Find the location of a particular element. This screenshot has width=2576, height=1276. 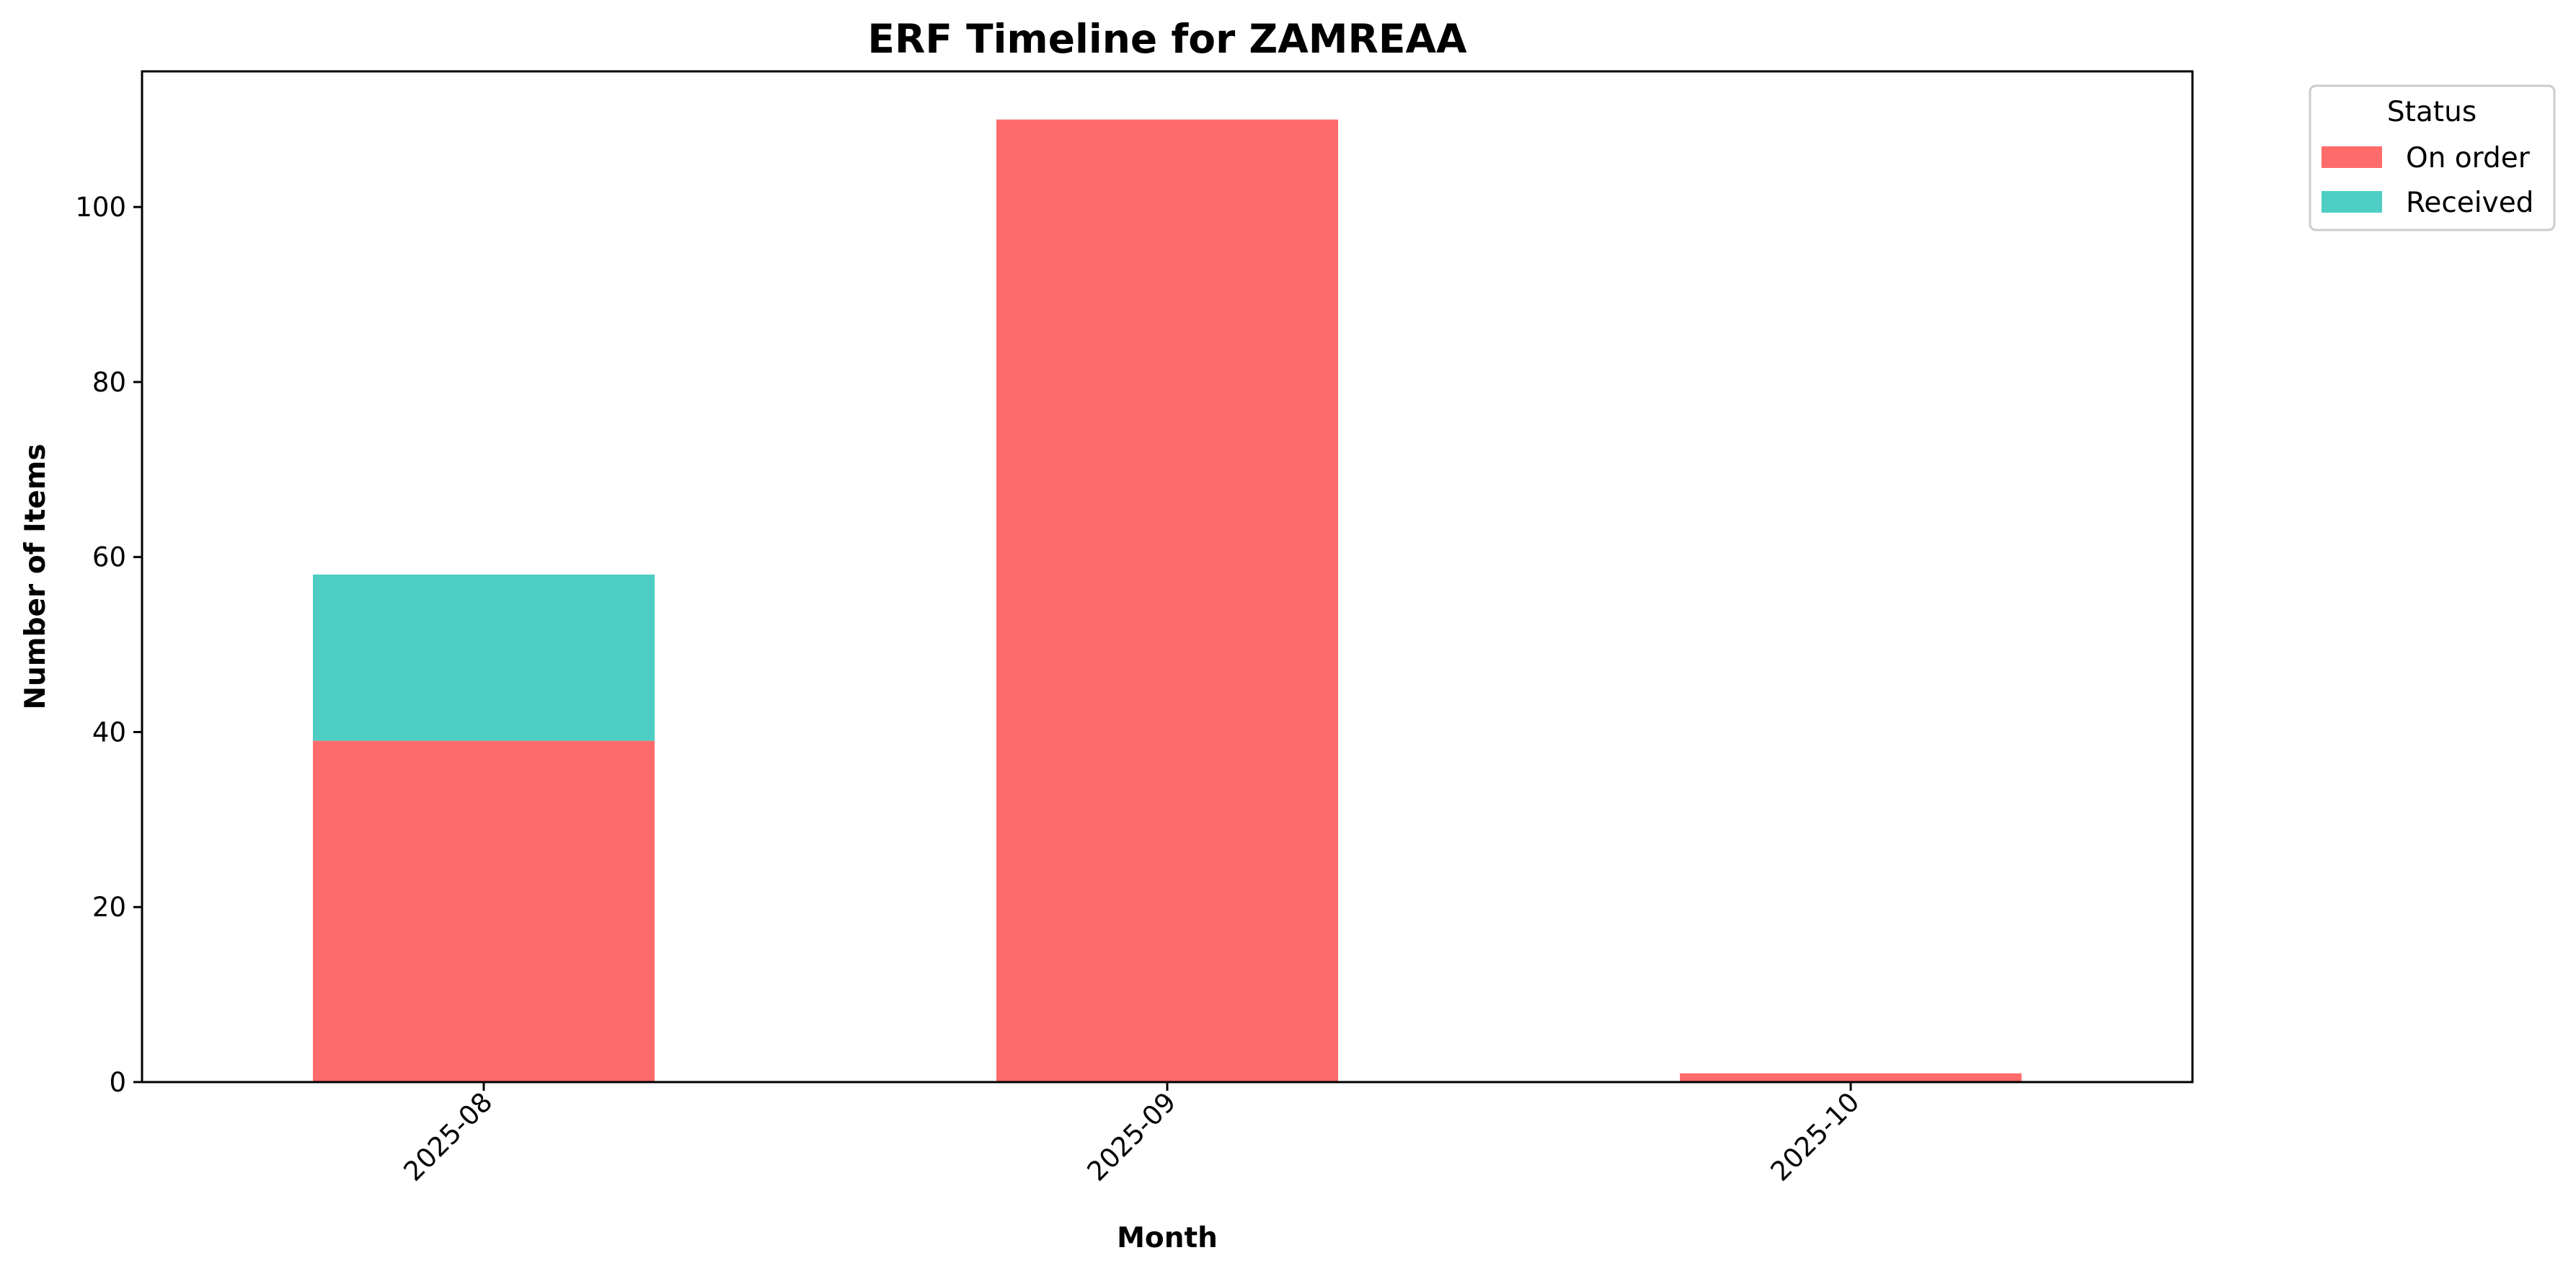

y-tick-label: 20 is located at coordinates (109, 908).